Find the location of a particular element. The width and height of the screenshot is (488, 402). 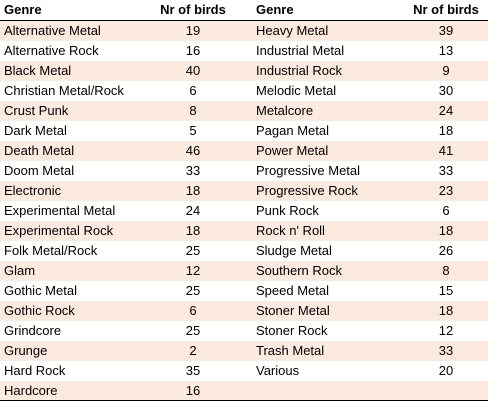

table-row: Doom Metal 33 Progressive Metal 33 is located at coordinates (244, 171).